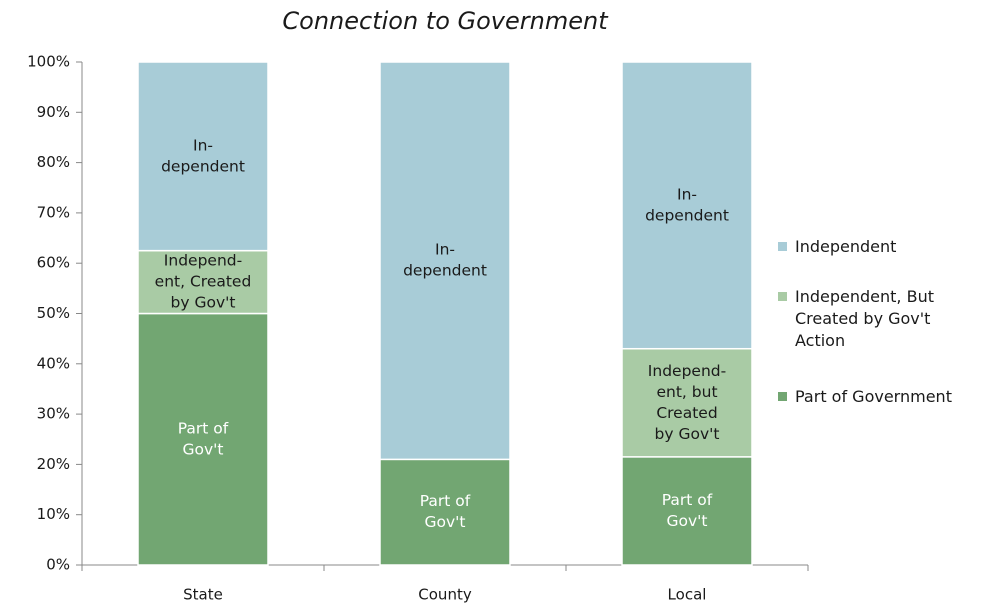 The width and height of the screenshot is (1006, 608). Describe the element at coordinates (445, 595) in the screenshot. I see `x-tick-label: County` at that location.